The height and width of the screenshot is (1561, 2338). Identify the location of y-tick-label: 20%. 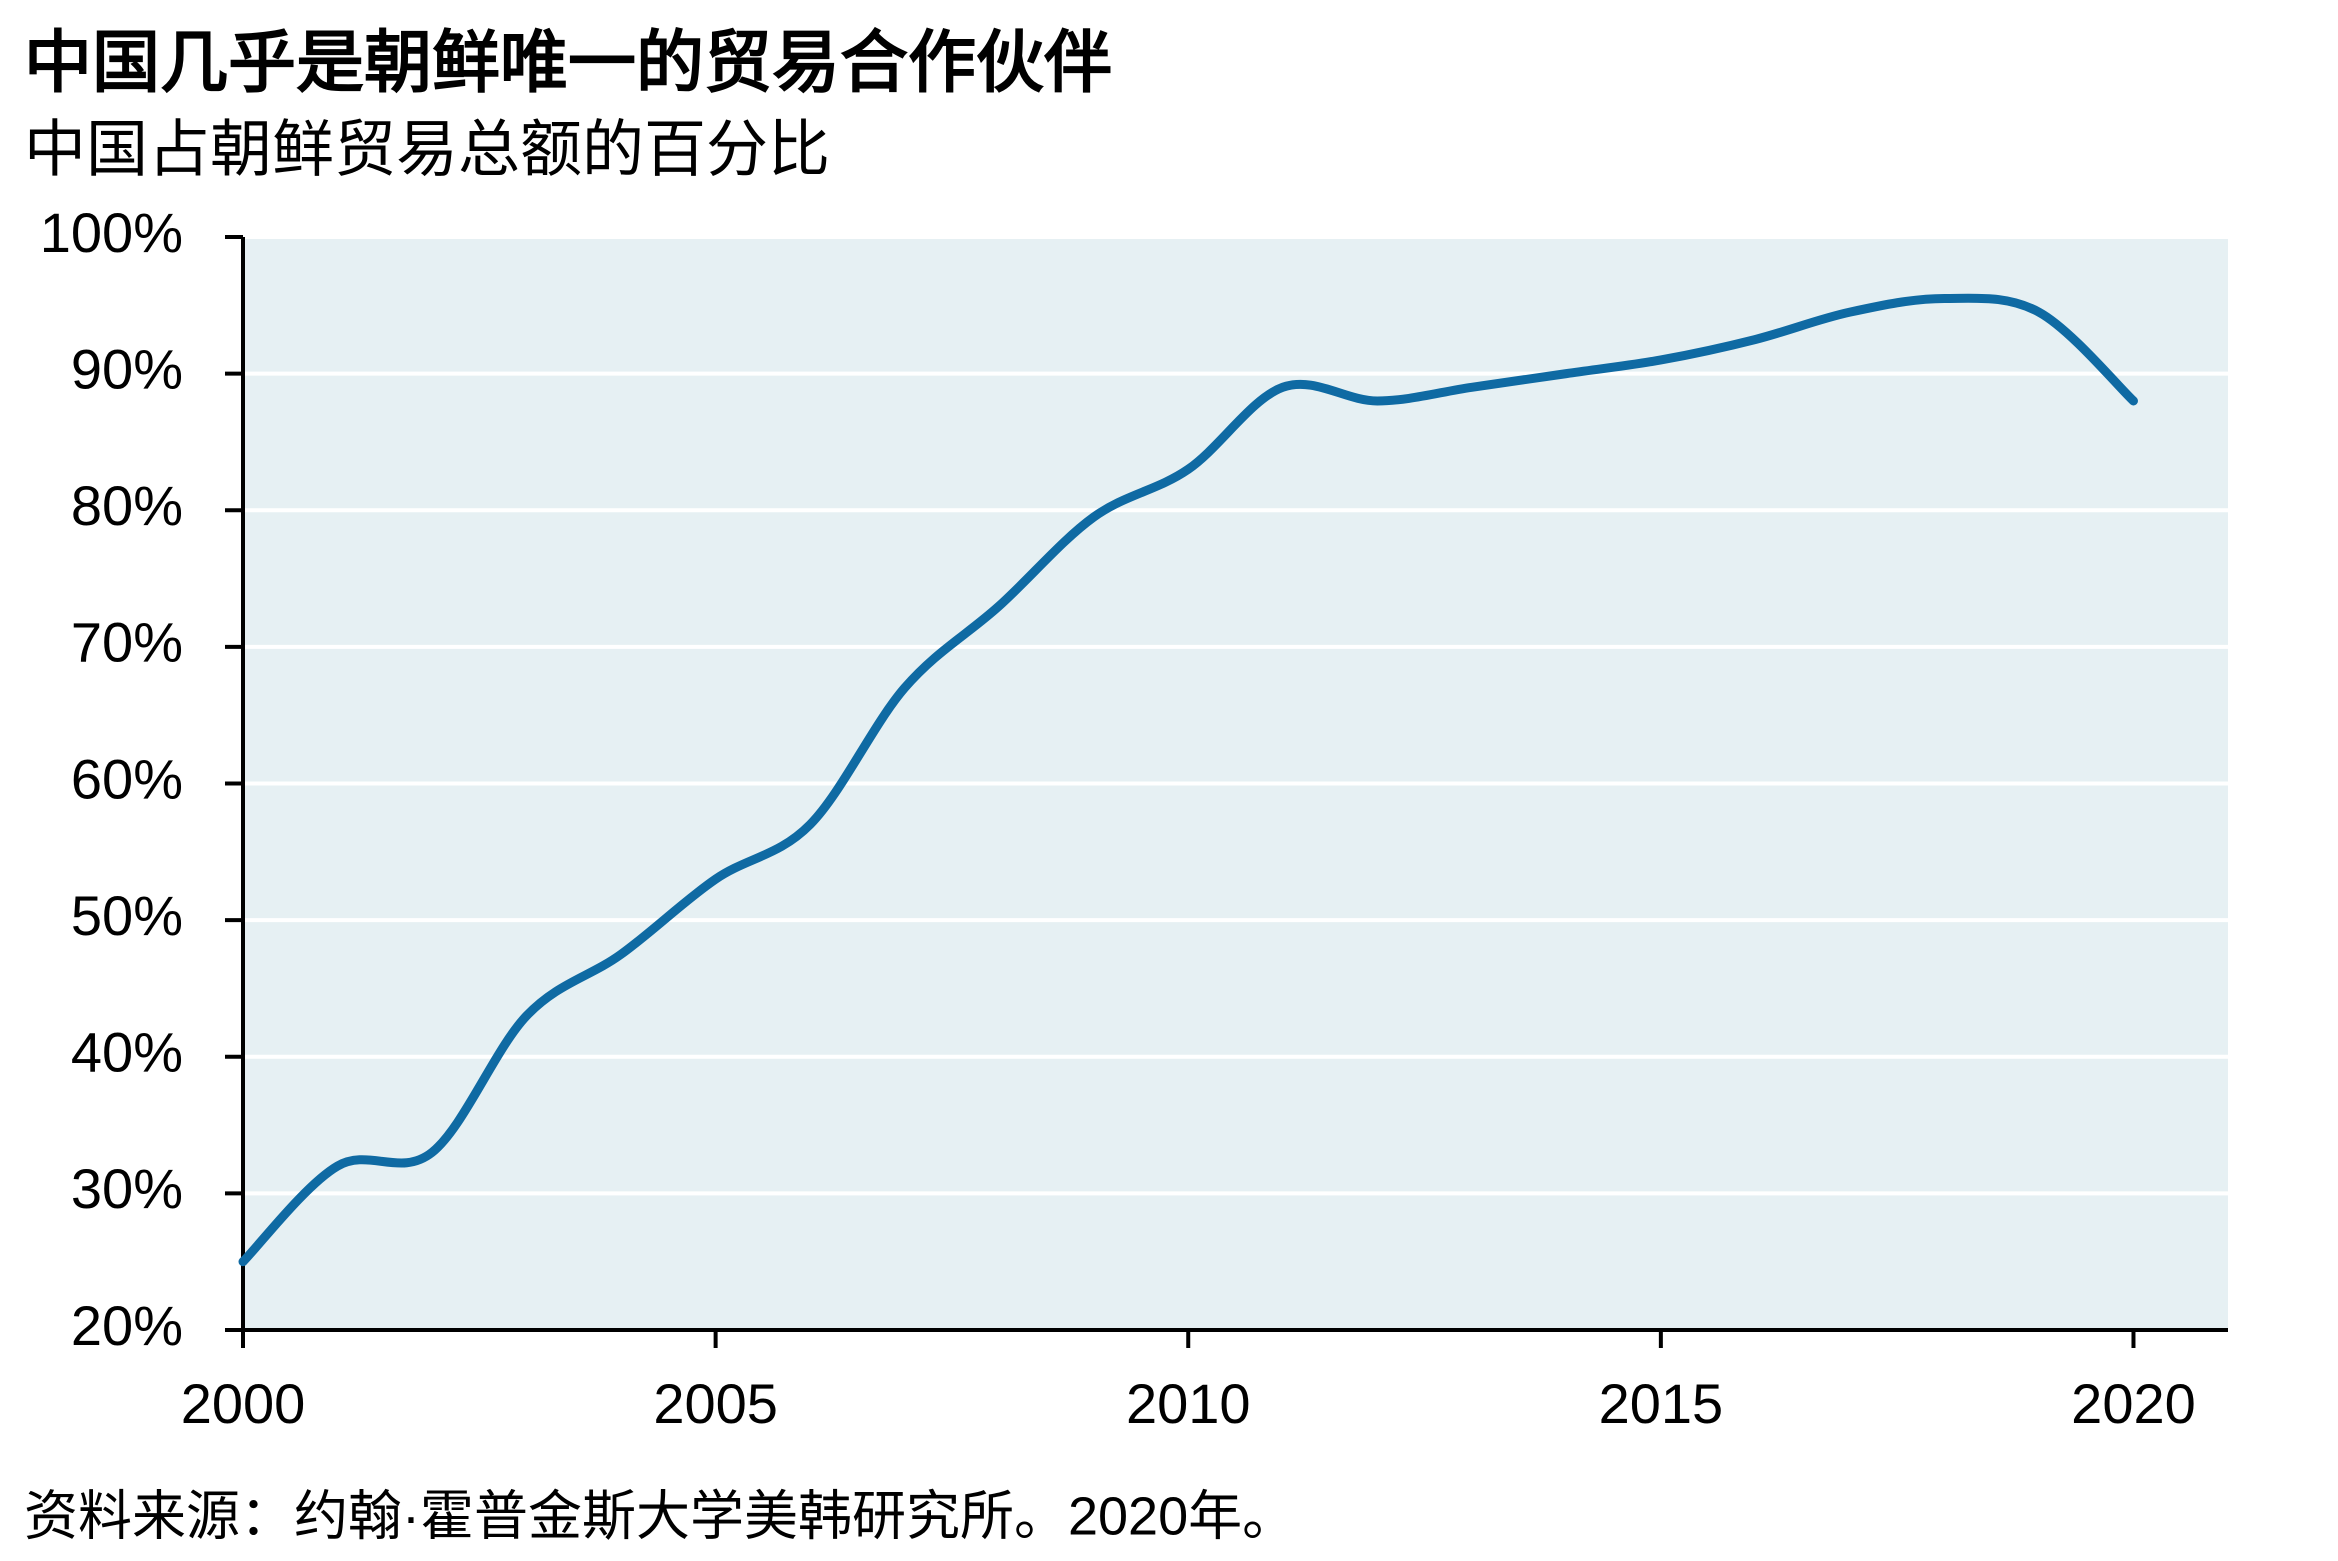
(127, 1325).